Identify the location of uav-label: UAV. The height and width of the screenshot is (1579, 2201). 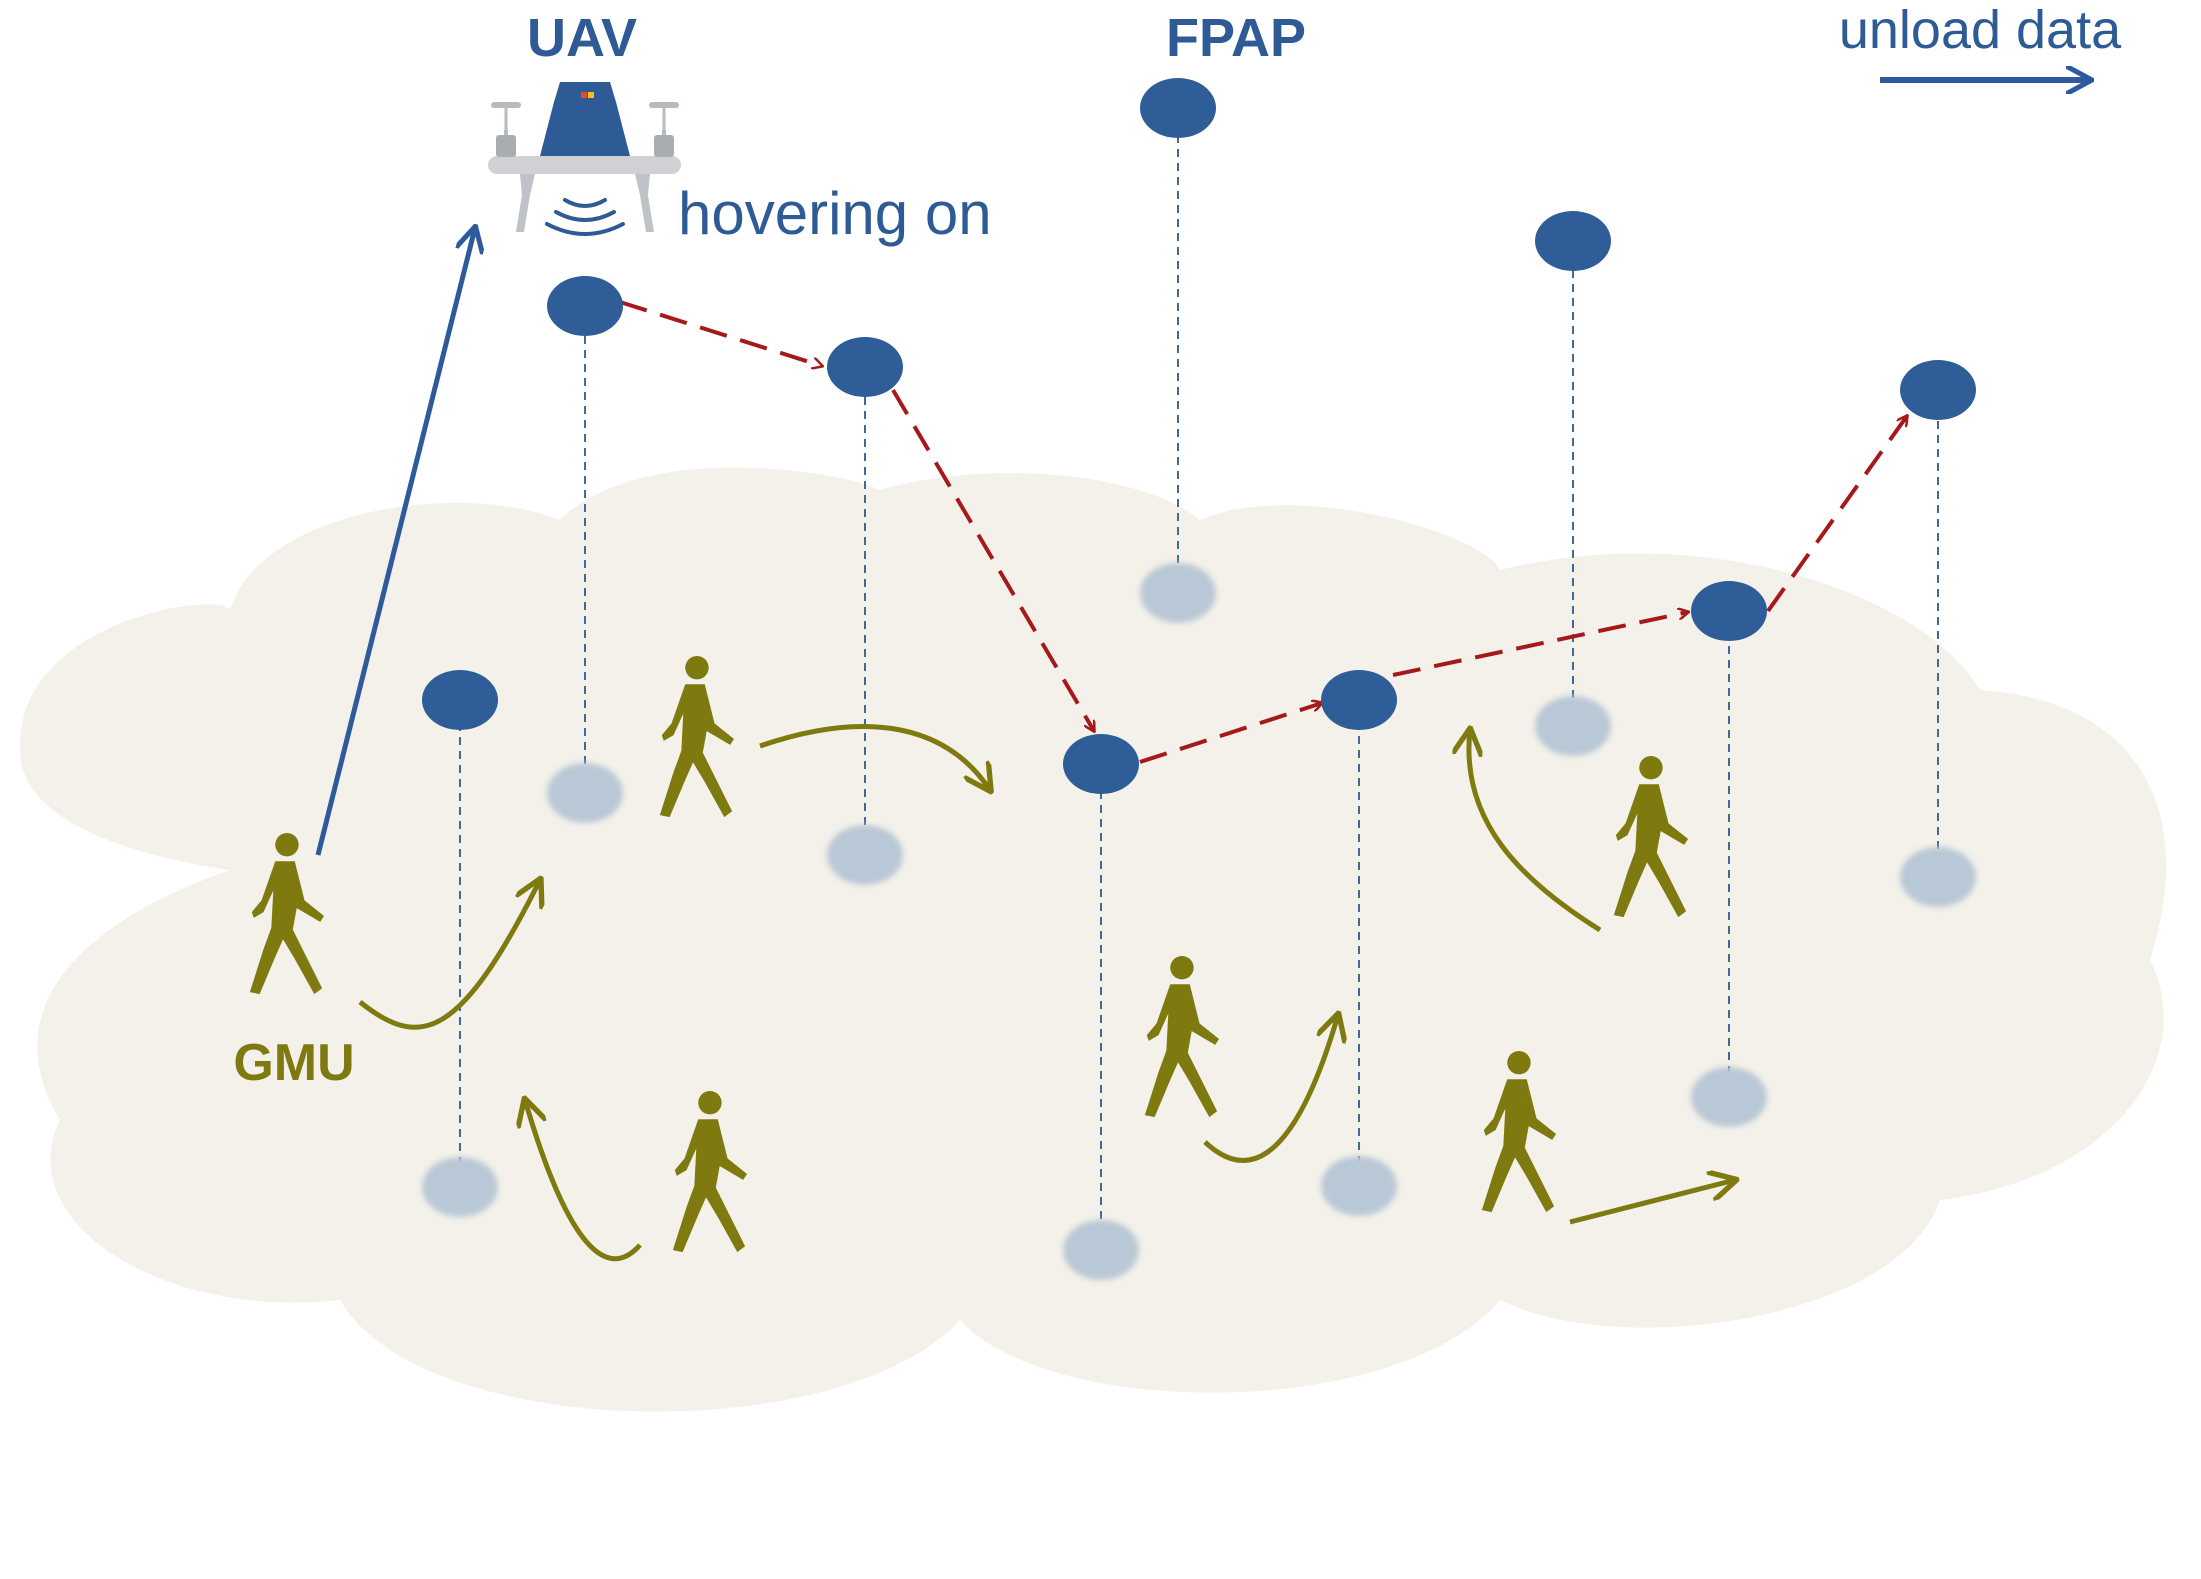
(582, 38).